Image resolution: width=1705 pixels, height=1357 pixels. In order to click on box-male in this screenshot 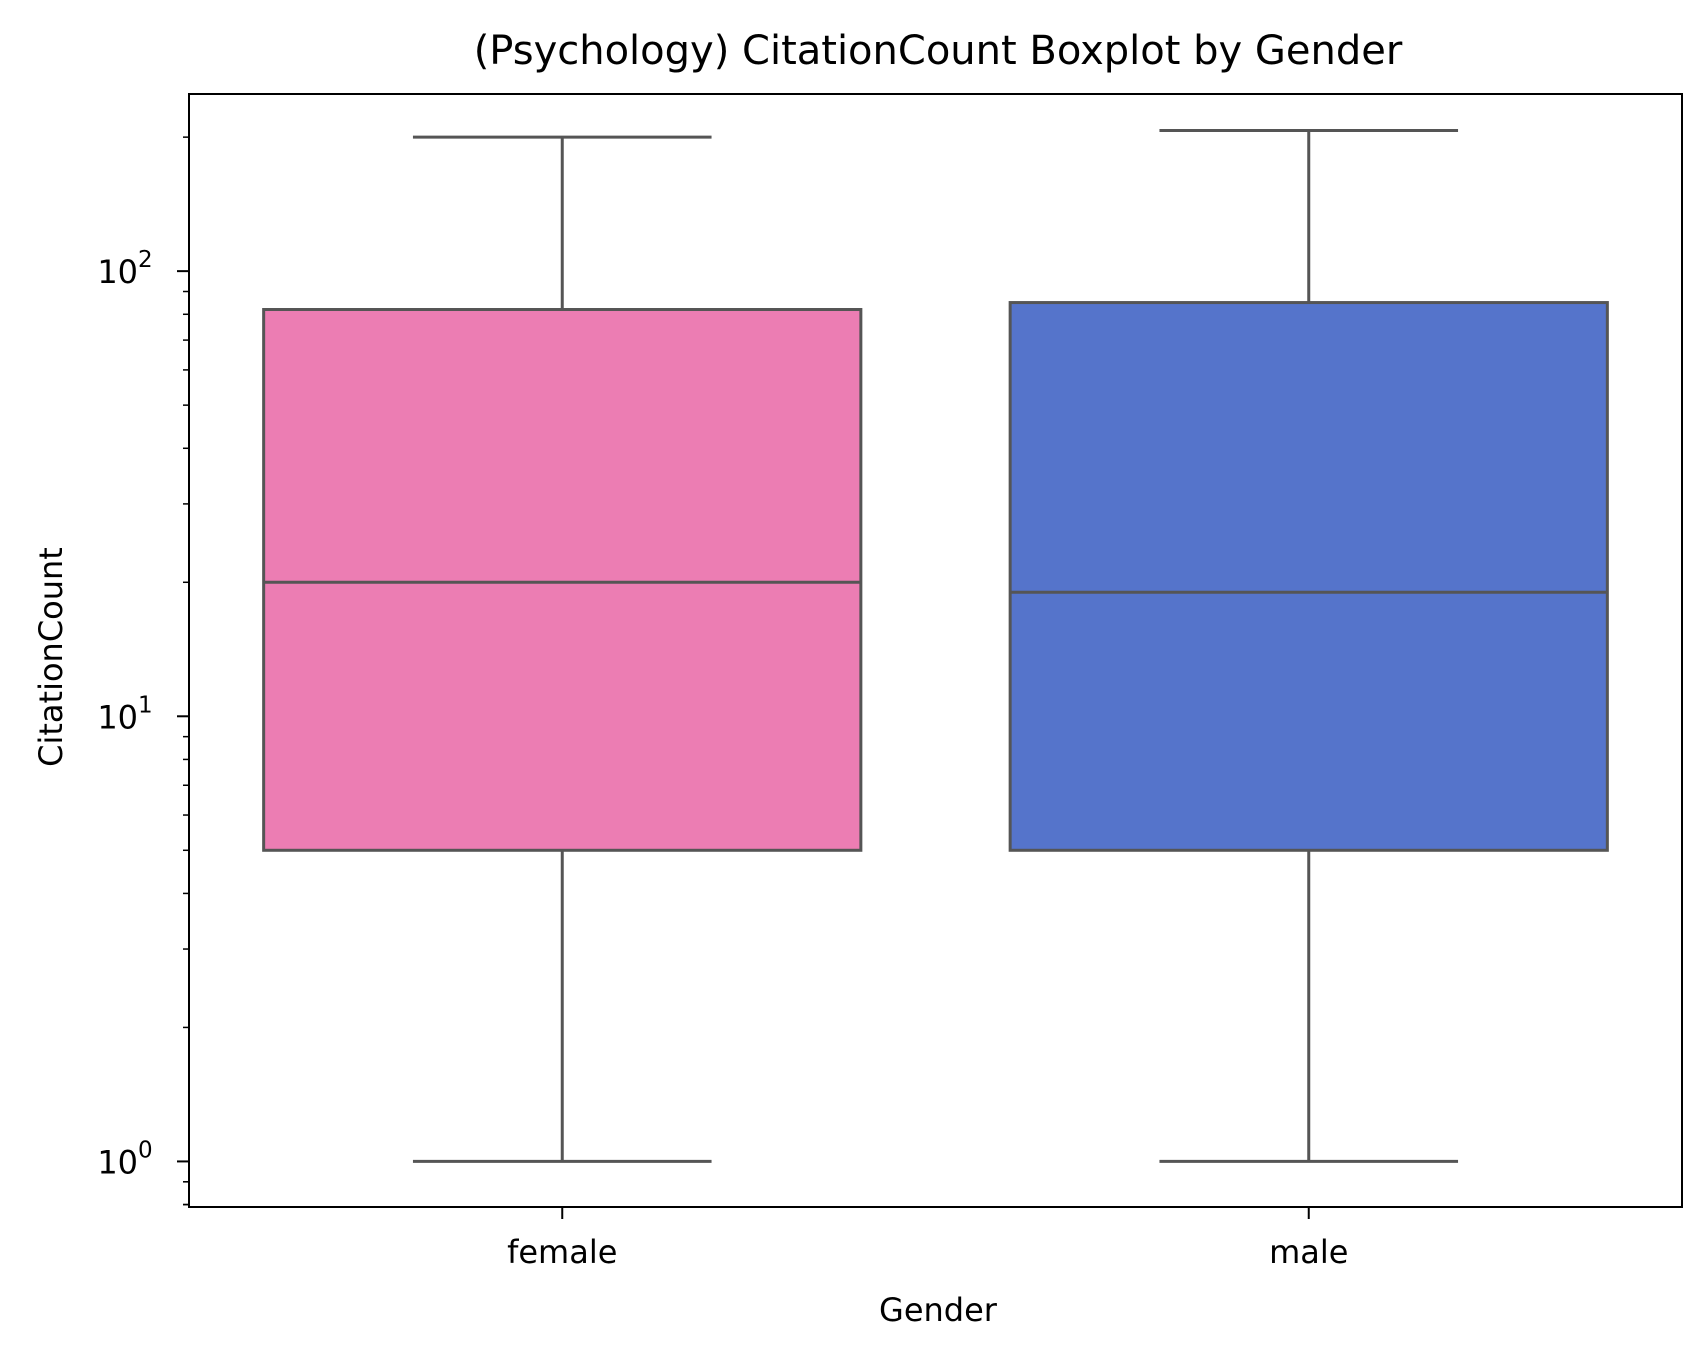, I will do `click(1308, 576)`.